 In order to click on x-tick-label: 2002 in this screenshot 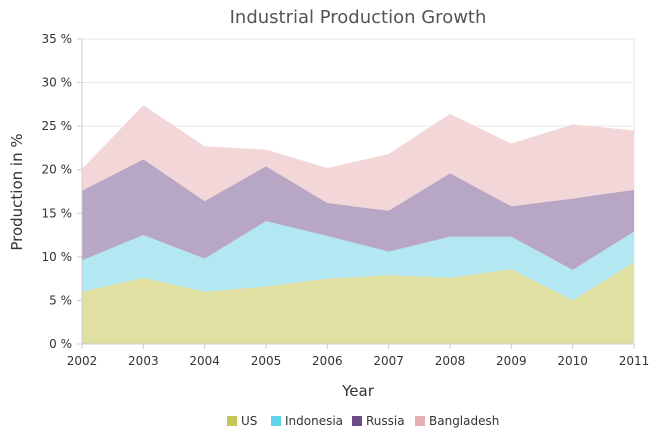, I will do `click(82, 361)`.